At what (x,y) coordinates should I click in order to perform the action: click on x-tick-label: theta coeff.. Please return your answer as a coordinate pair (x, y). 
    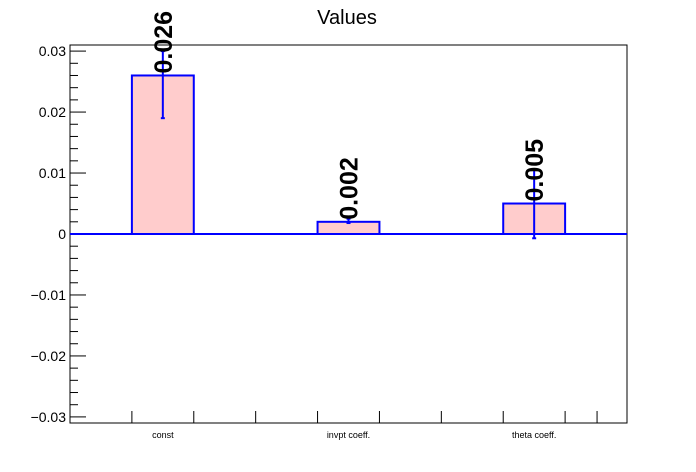
    Looking at the image, I should click on (534, 435).